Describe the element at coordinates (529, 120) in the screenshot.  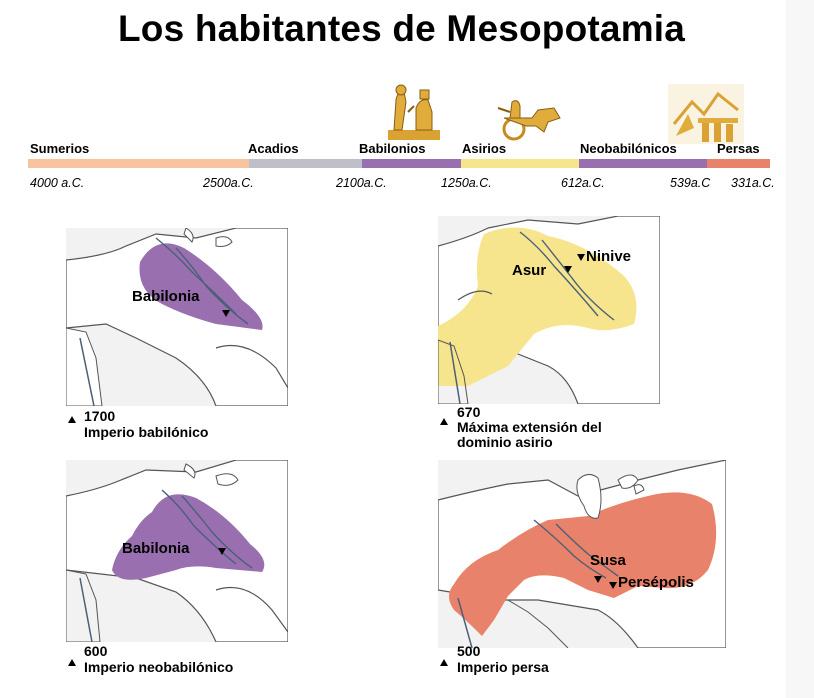
I see `assyrian-chariot-icon` at that location.